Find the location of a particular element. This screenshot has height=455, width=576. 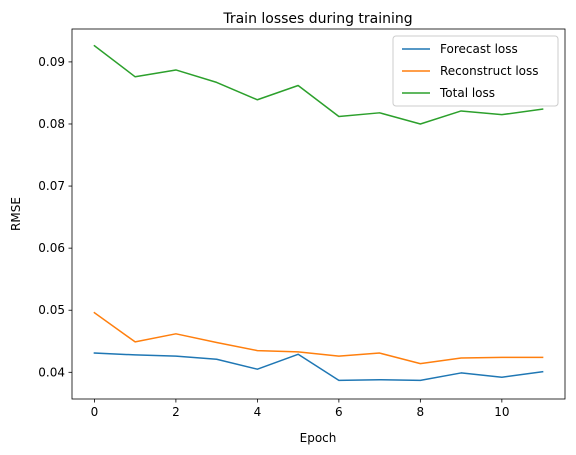

y-axis-label: RMSE is located at coordinates (16, 214).